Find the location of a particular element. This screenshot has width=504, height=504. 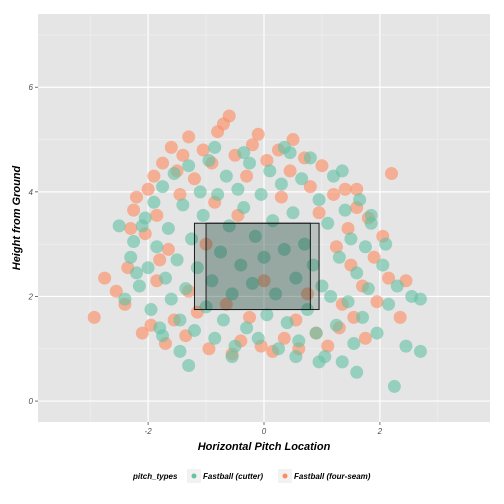

x-tick-label: 0 is located at coordinates (264, 431).